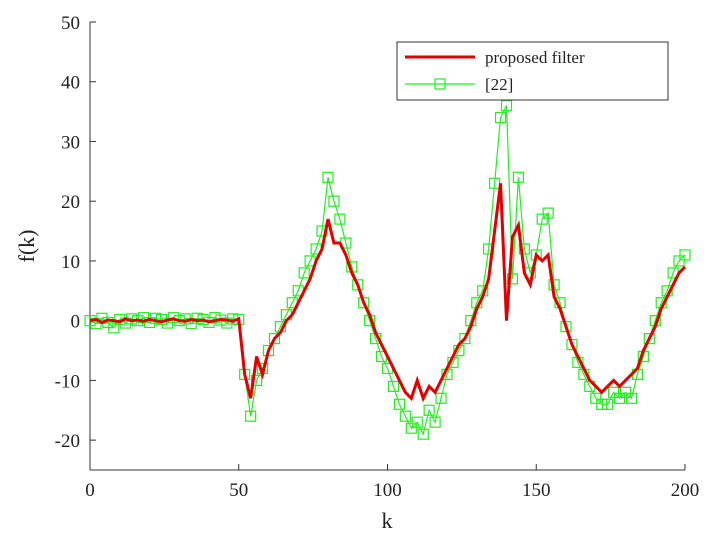  What do you see at coordinates (26, 246) in the screenshot?
I see `y-axis-label: f(k)` at bounding box center [26, 246].